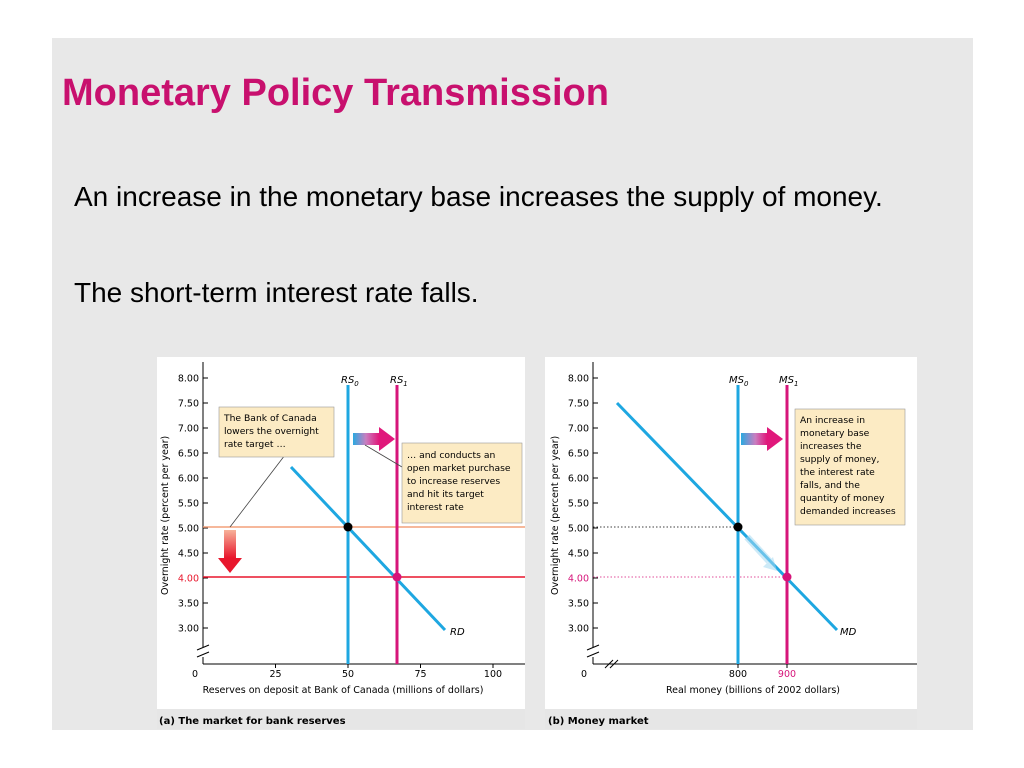 This screenshot has width=1024, height=768. Describe the element at coordinates (348, 527) in the screenshot. I see `equilibrium-point-a0` at that location.